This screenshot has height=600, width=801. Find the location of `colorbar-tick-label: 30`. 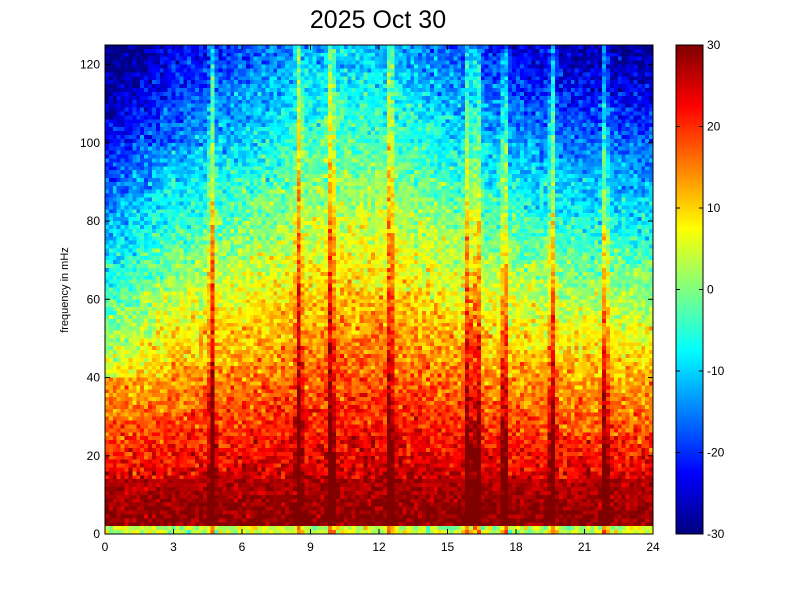

colorbar-tick-label: 30 is located at coordinates (714, 45).